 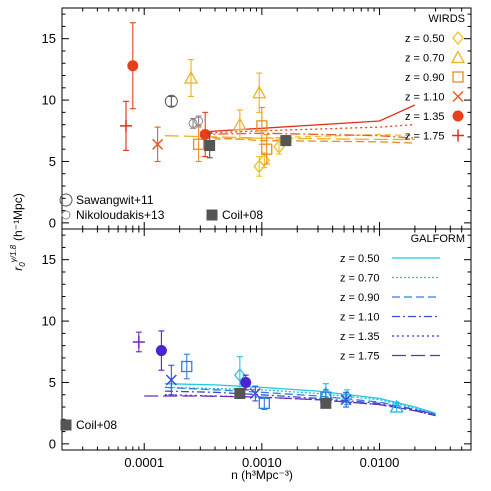 I want to click on panel-bottom-model-lines, so click(x=290, y=400).